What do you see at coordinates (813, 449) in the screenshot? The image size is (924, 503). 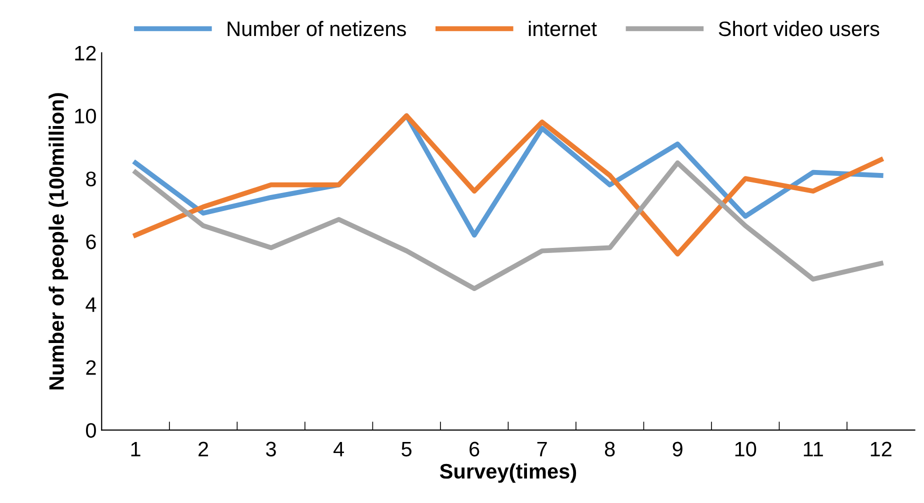 I see `x-tick-label: 11` at bounding box center [813, 449].